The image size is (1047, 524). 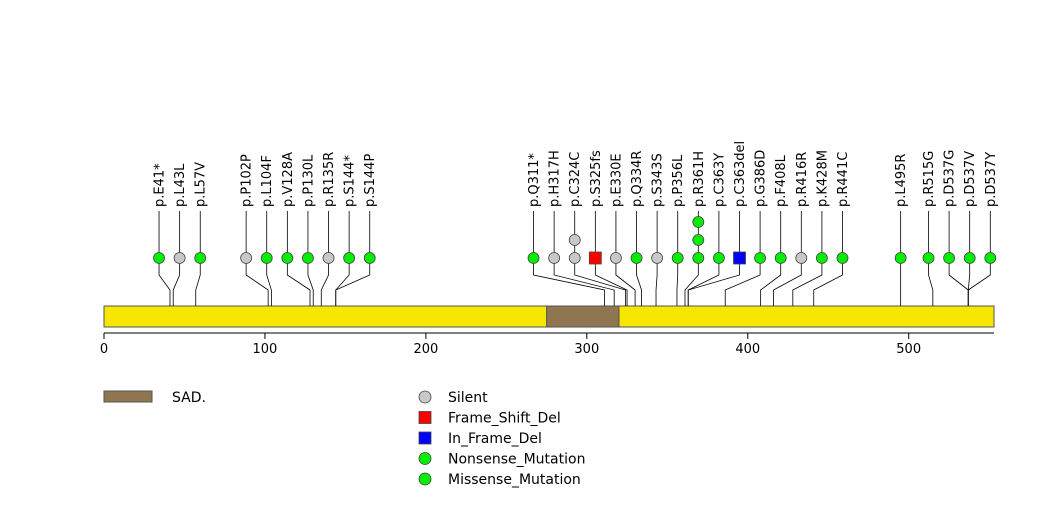 I want to click on mutation-label: p.R361H, so click(x=699, y=179).